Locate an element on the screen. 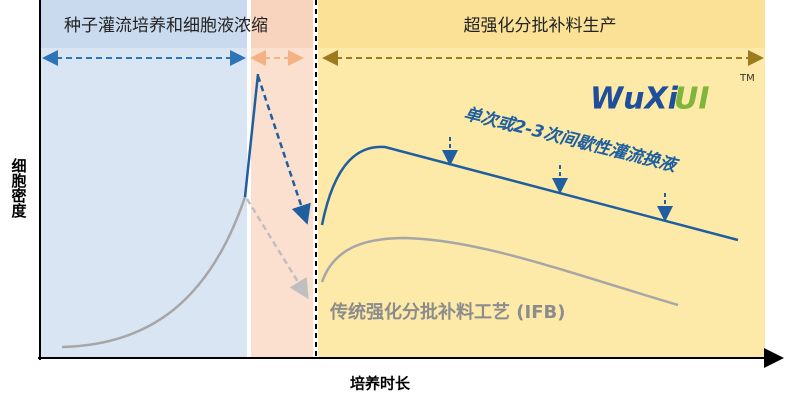  phase-label: 超强化分批补料生产 is located at coordinates (540, 26).